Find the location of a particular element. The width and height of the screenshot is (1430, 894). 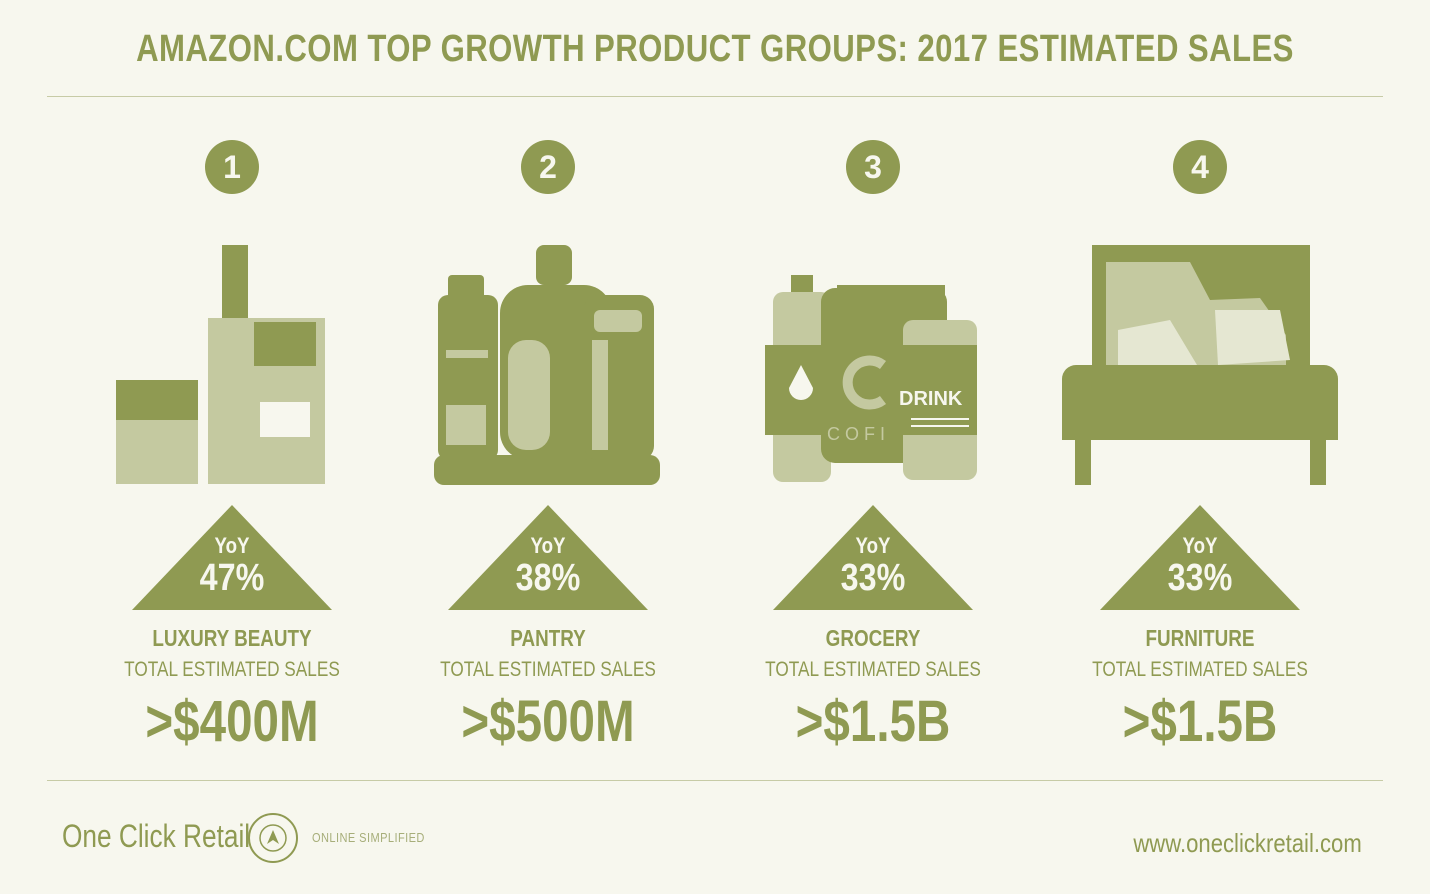

brand-name: One Click Retail is located at coordinates (156, 836).